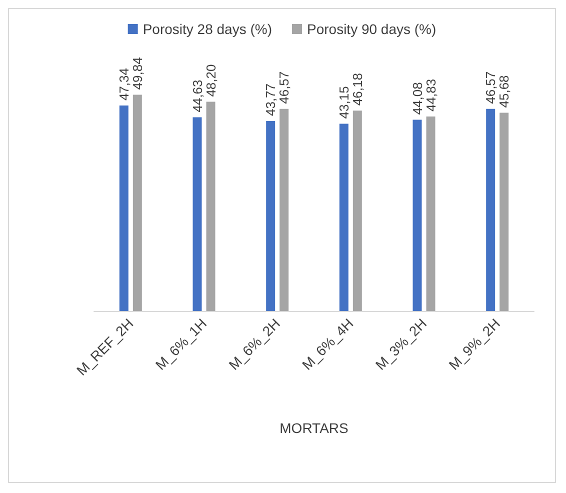 The height and width of the screenshot is (493, 566). What do you see at coordinates (430, 95) in the screenshot?
I see `data-label: 44,83` at bounding box center [430, 95].